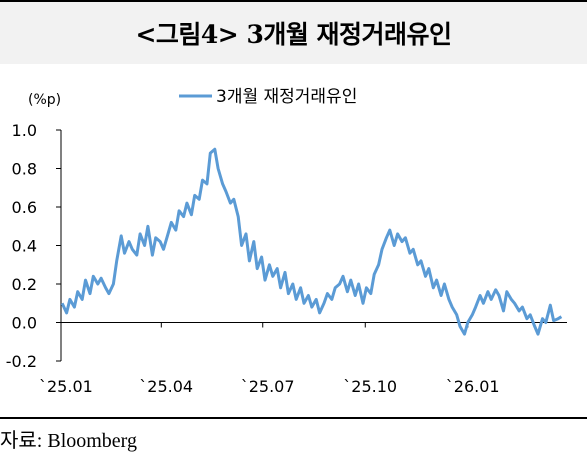 This screenshot has width=587, height=453. What do you see at coordinates (286, 97) in the screenshot?
I see `legend-label: 3개월 재정거래유인` at bounding box center [286, 97].